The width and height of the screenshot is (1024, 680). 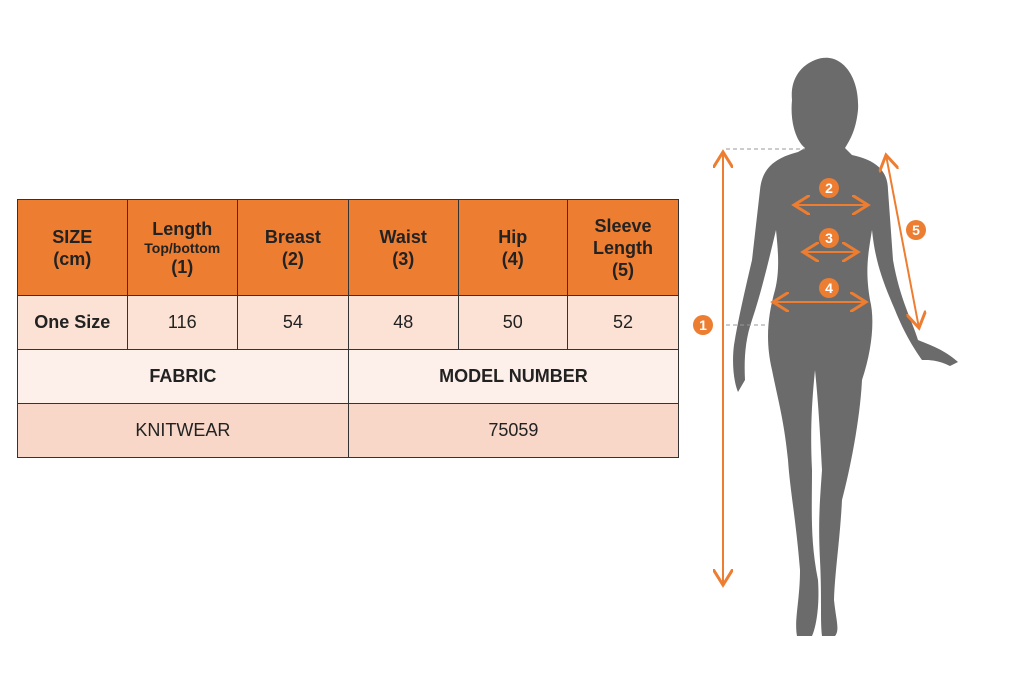 I want to click on measurement-arrows, so click(x=821, y=368).